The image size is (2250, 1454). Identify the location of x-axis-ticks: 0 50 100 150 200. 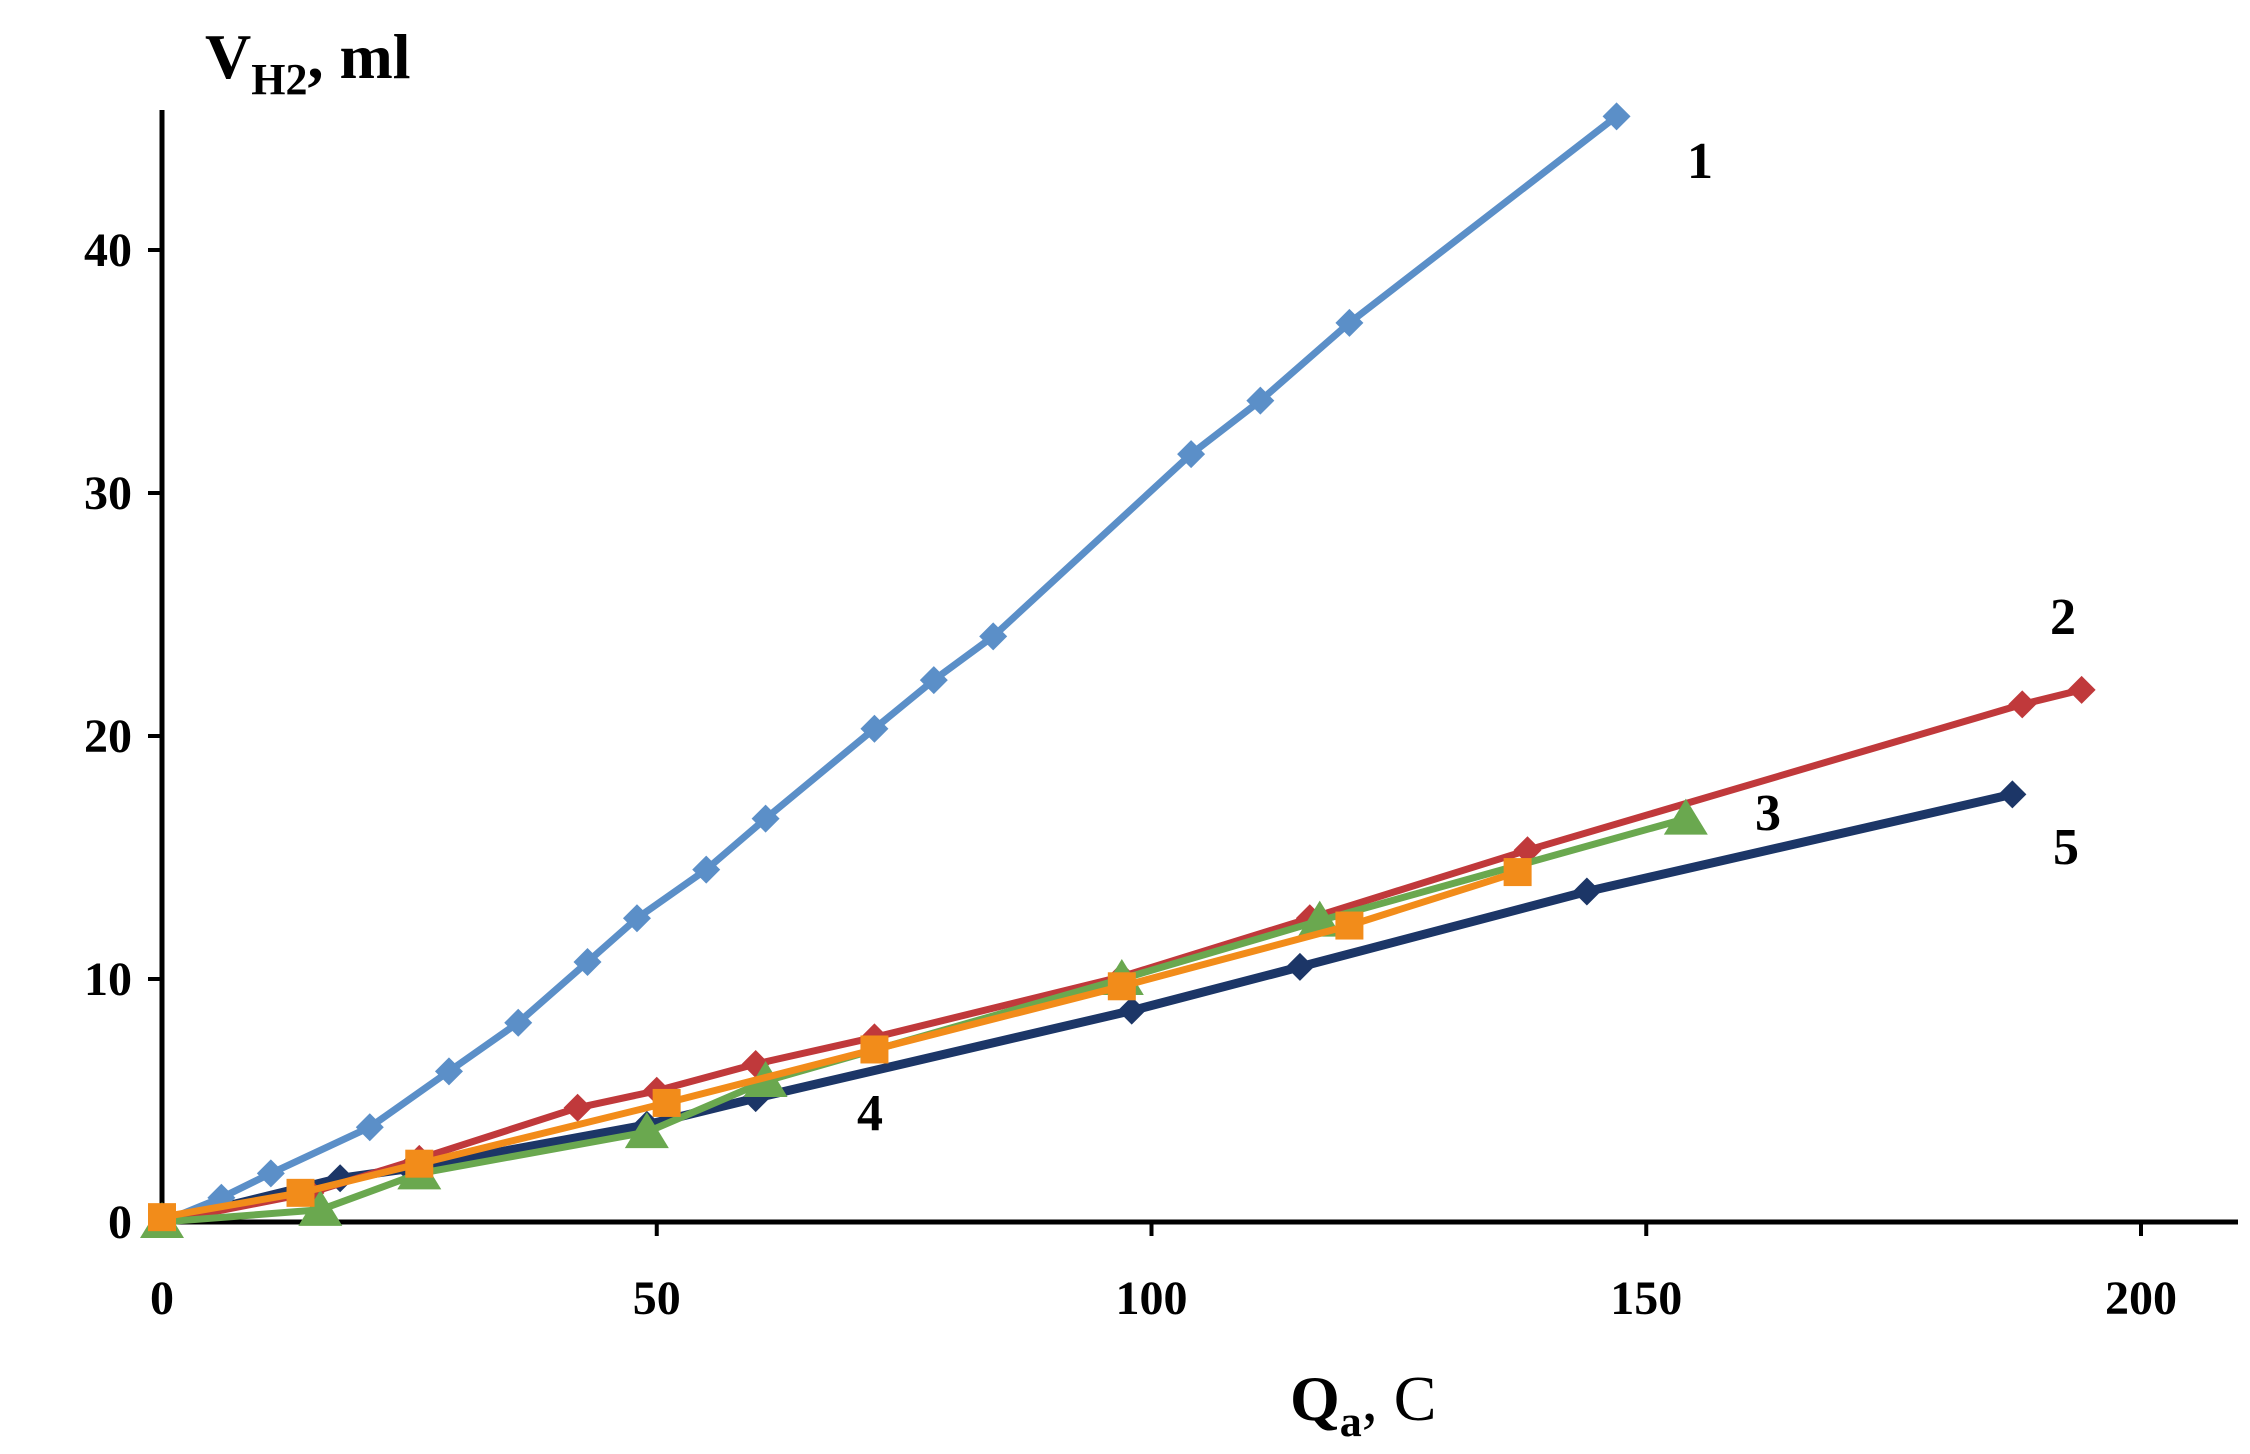
(1163, 1273).